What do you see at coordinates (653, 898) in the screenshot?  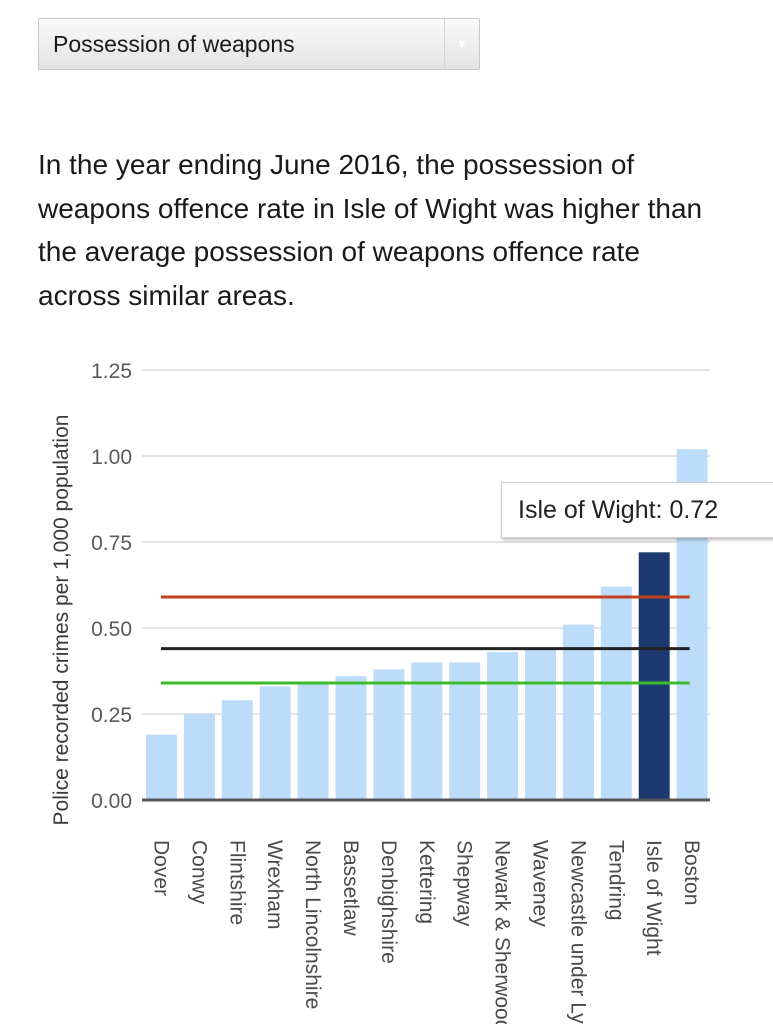 I see `x-tick-label: Isle of Wight` at bounding box center [653, 898].